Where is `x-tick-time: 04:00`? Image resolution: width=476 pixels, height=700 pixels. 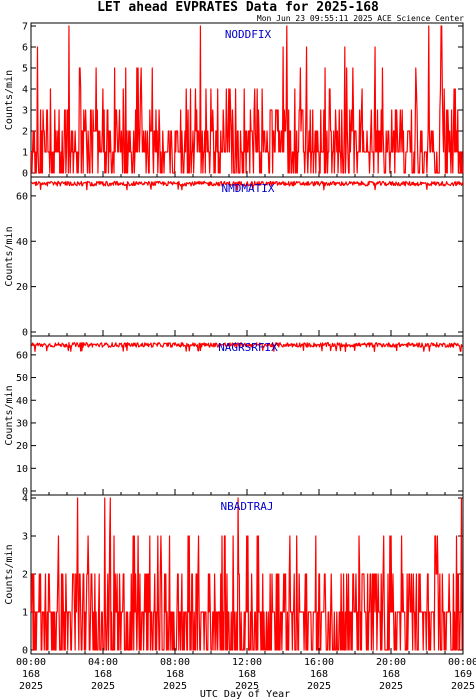
x-tick-time: 04:00 is located at coordinates (103, 662).